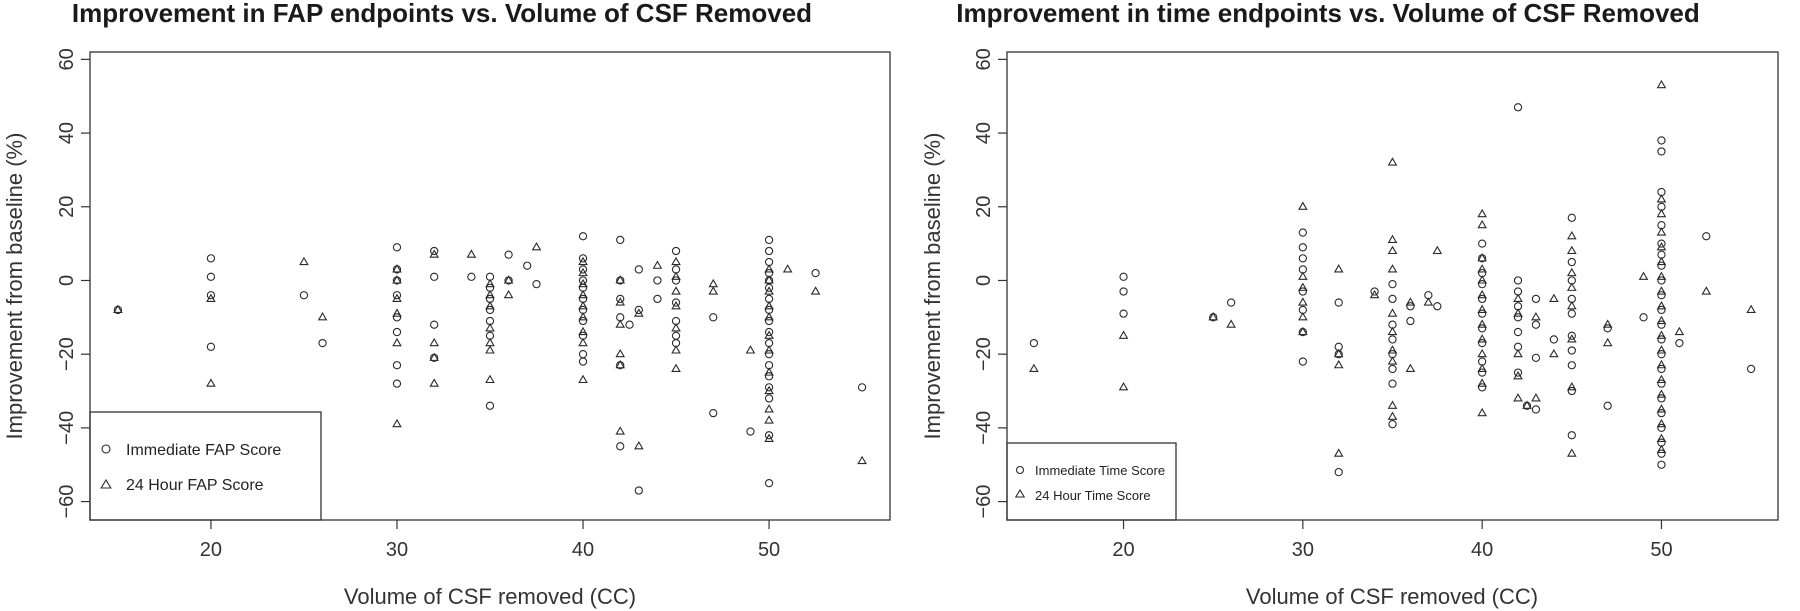 The height and width of the screenshot is (611, 1800). Describe the element at coordinates (984, 502) in the screenshot. I see `y-tick-label: −60` at that location.